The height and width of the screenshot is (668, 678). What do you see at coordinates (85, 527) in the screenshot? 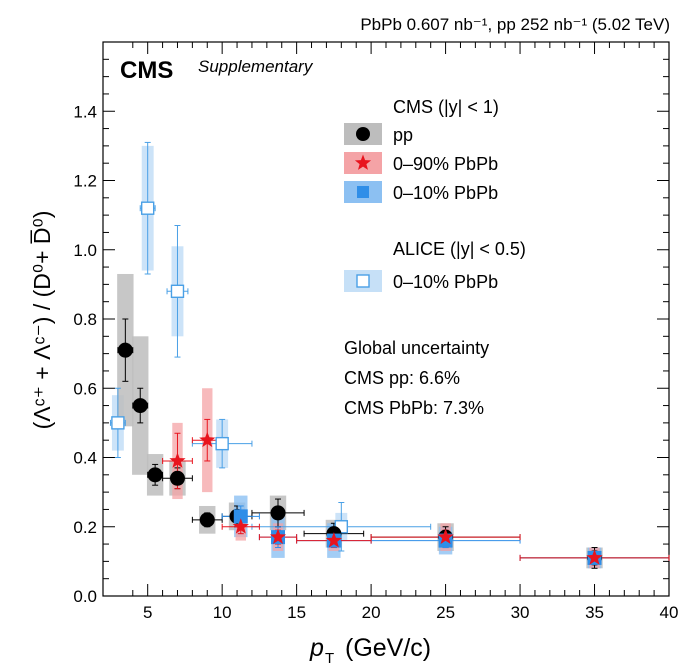
I see `y-tick-label: 0.2` at bounding box center [85, 527].